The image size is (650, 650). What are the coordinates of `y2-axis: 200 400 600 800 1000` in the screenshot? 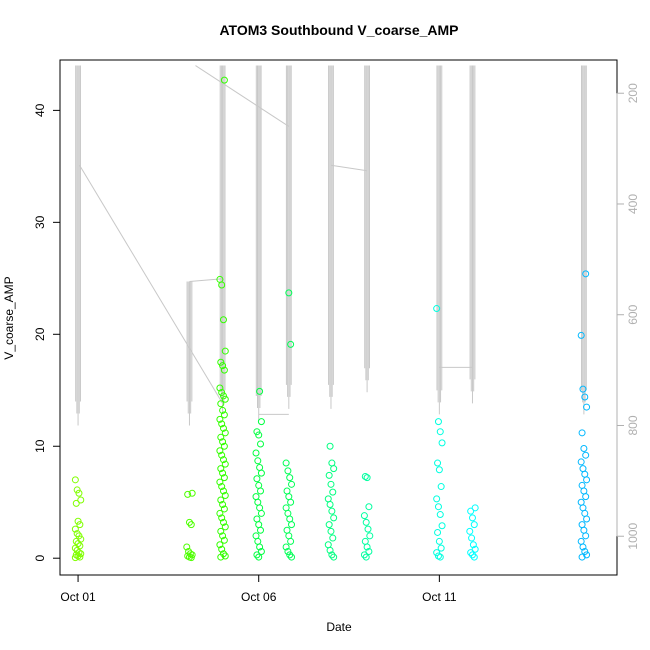 It's located at (628, 316).